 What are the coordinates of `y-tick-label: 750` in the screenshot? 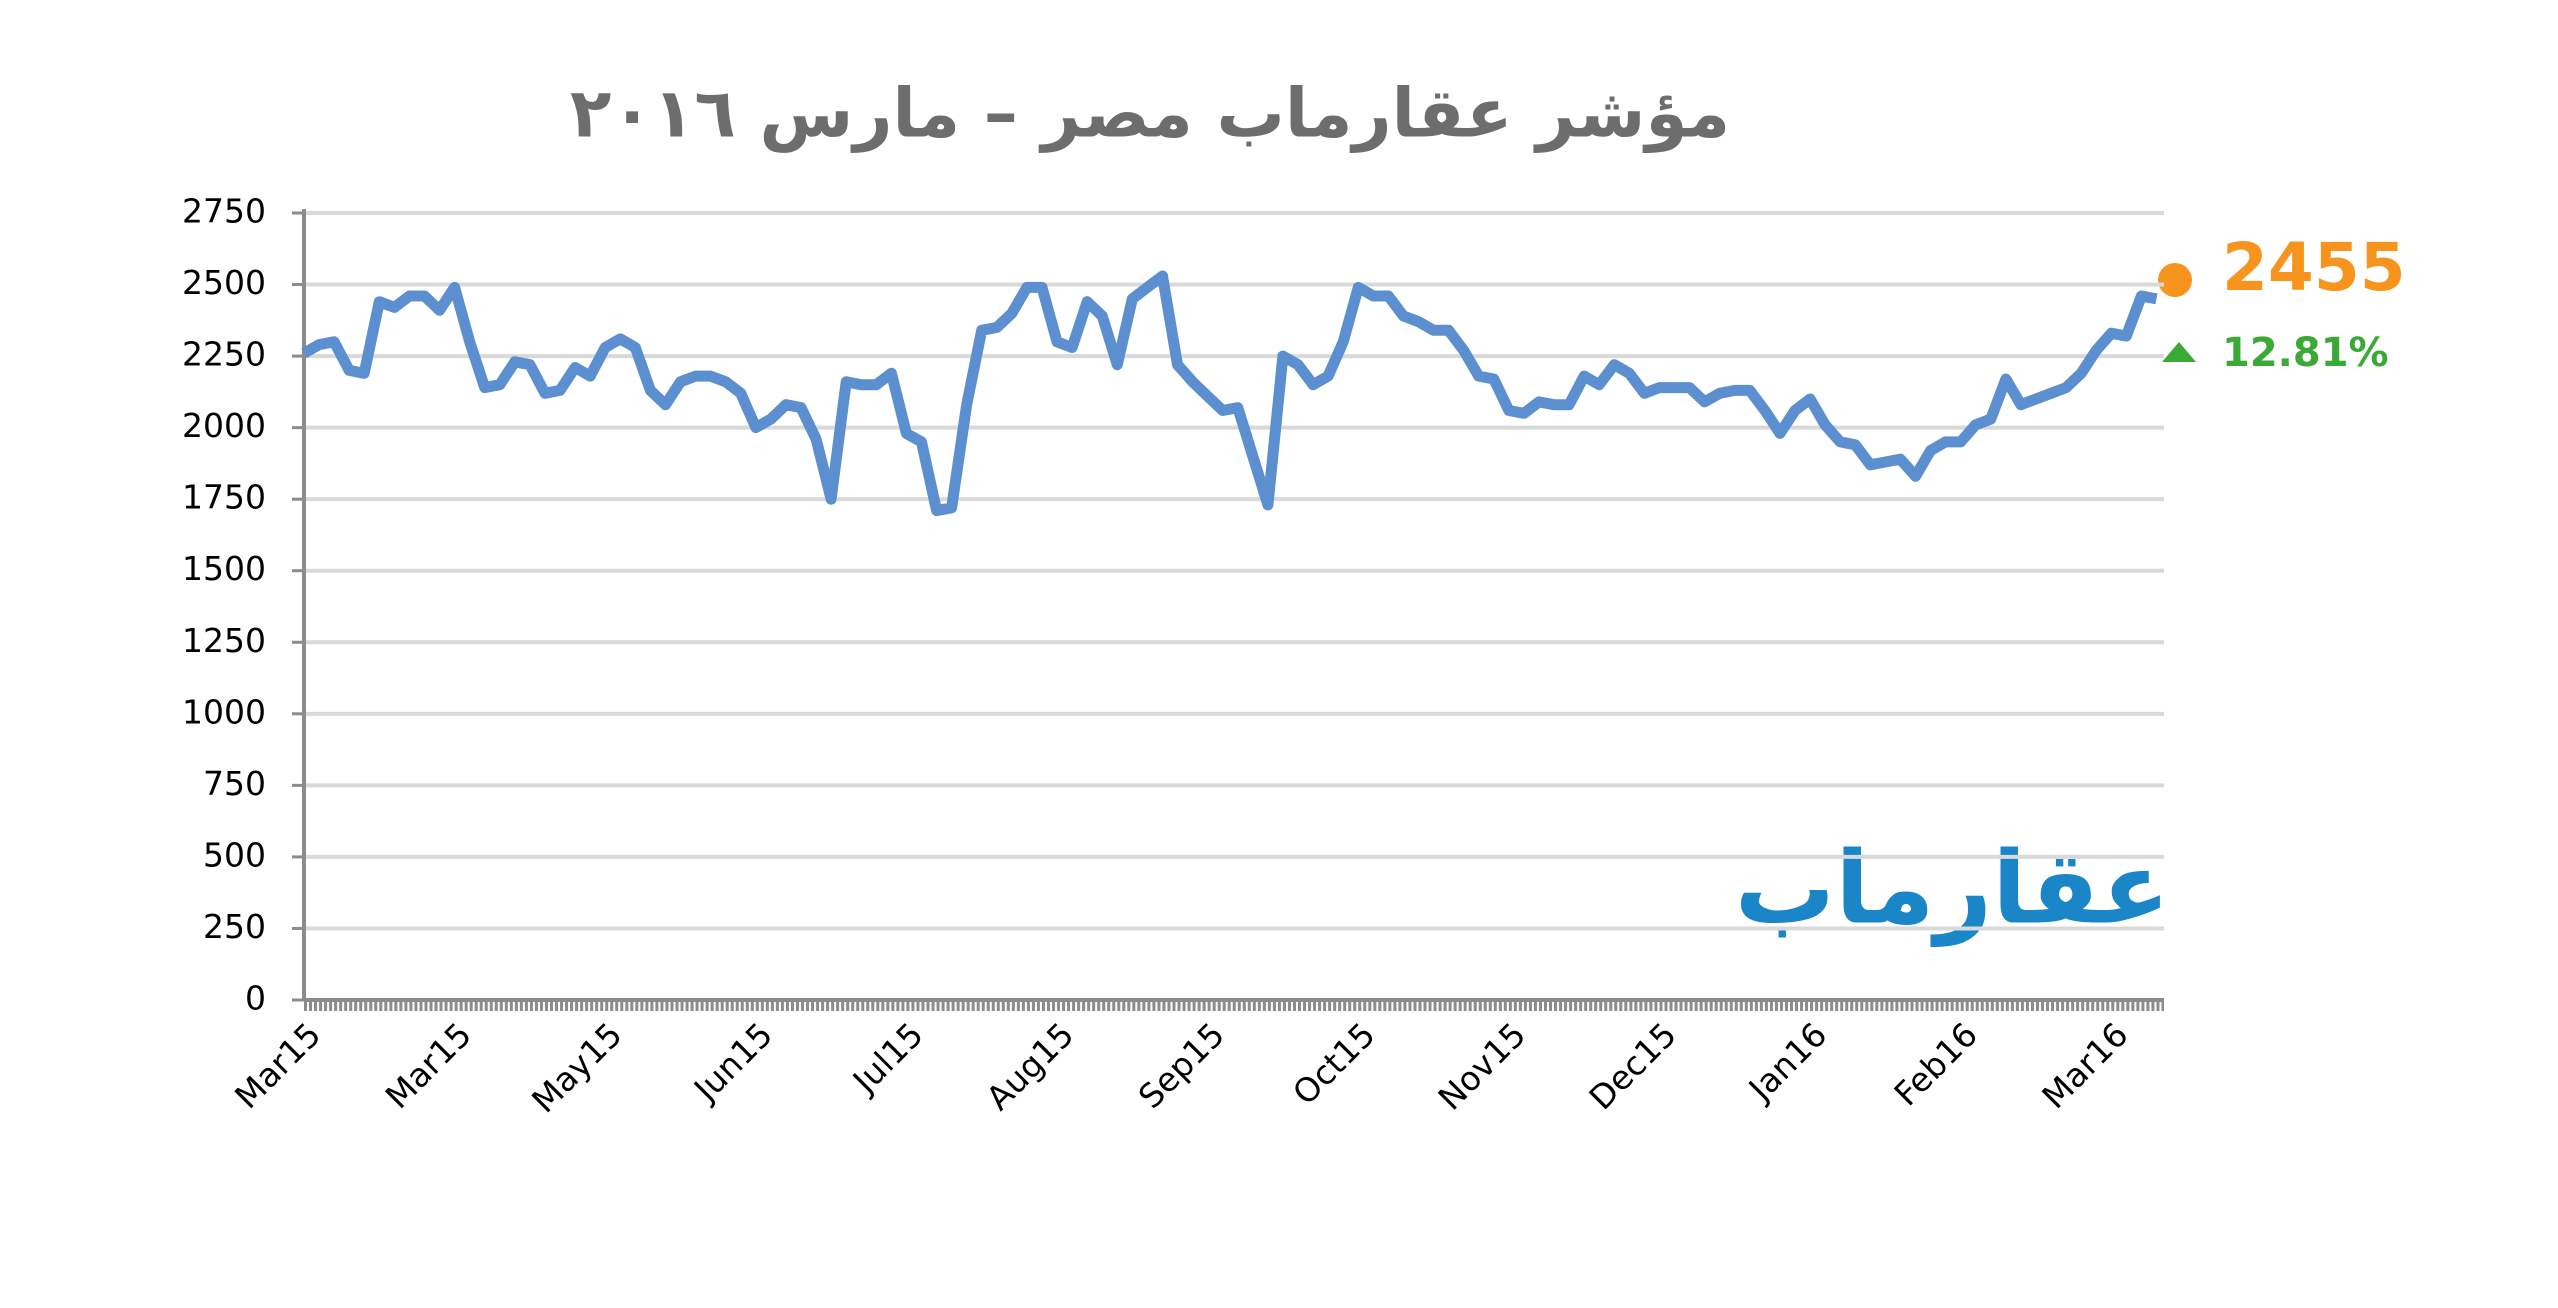 It's located at (234, 783).